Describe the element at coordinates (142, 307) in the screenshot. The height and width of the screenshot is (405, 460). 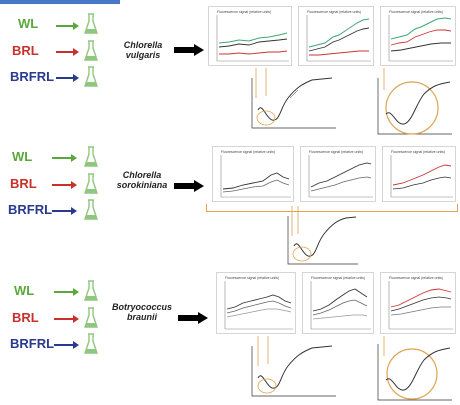
I see `species-name-line1: Botryococcus` at that location.